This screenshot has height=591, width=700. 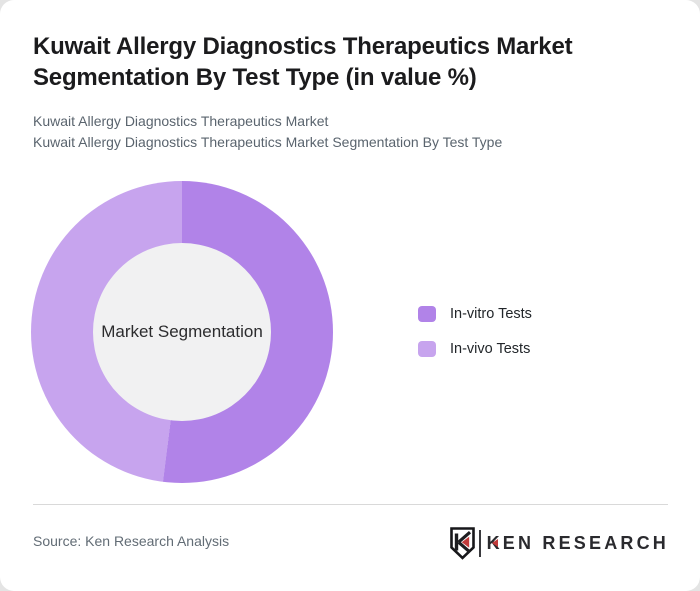 I want to click on legend-item: In-vitro Tests, so click(x=475, y=314).